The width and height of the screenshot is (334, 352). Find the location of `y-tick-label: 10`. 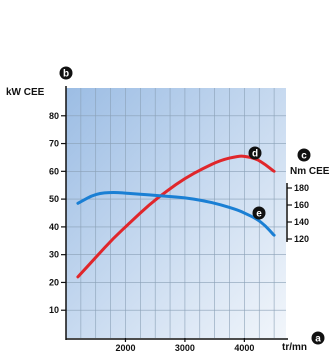

y-tick-label: 10 is located at coordinates (54, 310).